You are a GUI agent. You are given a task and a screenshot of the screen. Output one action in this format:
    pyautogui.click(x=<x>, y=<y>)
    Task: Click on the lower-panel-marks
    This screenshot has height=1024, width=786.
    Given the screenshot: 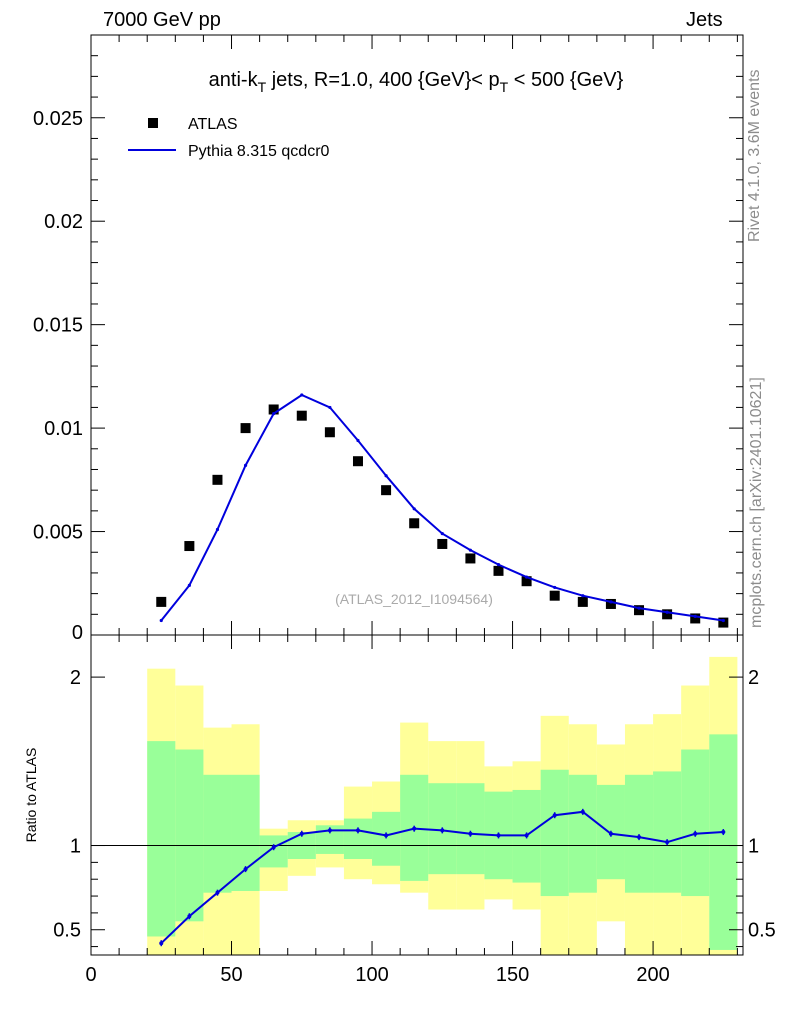 What is the action you would take?
    pyautogui.click(x=417, y=877)
    